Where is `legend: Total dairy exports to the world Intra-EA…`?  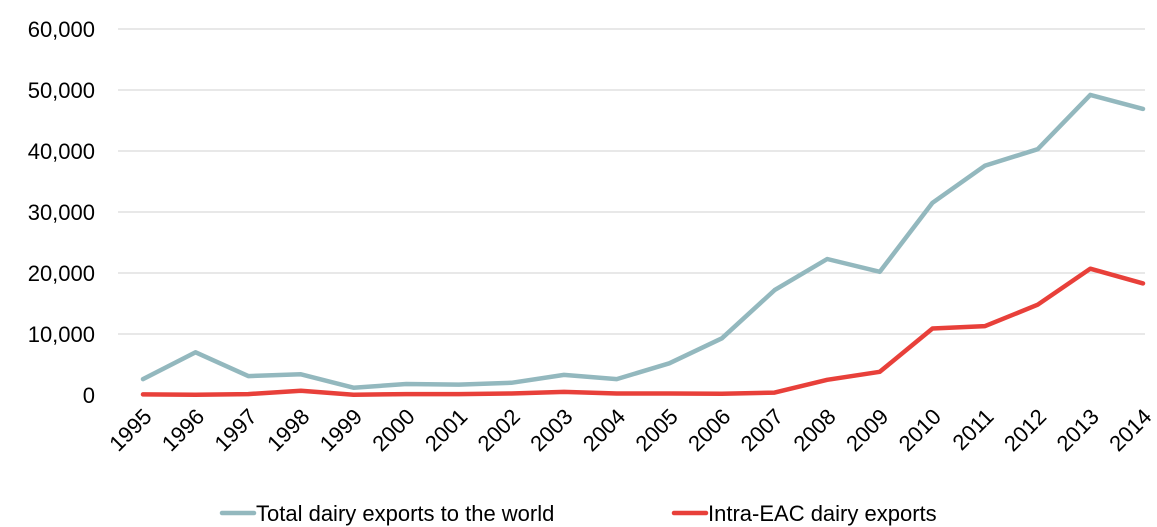 legend: Total dairy exports to the world Intra-EA… is located at coordinates (578, 513).